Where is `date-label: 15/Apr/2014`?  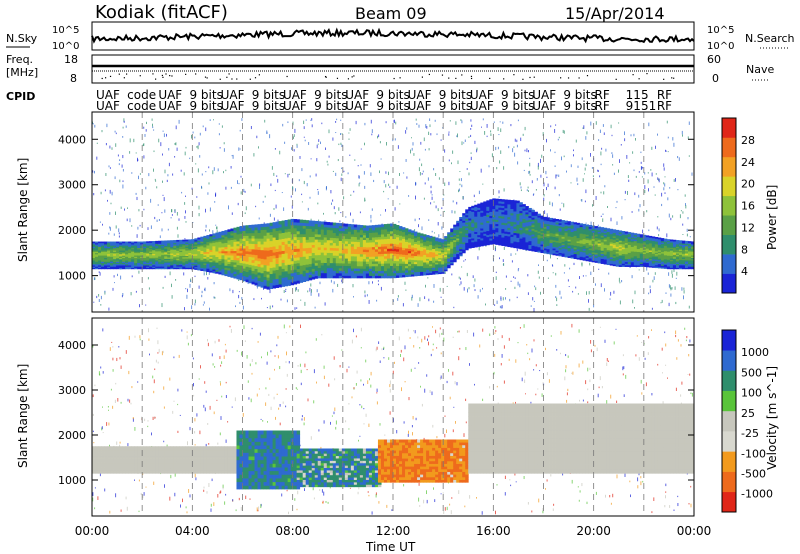
date-label: 15/Apr/2014 is located at coordinates (615, 13).